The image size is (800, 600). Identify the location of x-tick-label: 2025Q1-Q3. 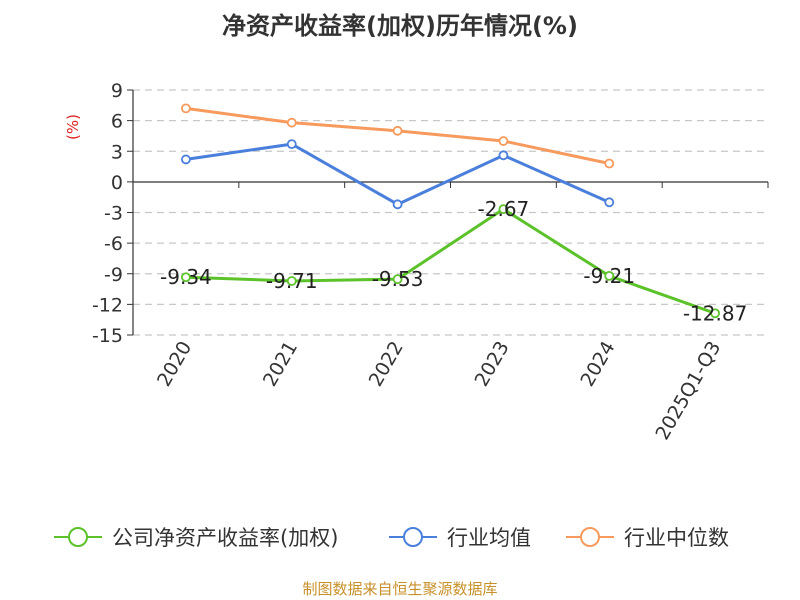
(688, 391).